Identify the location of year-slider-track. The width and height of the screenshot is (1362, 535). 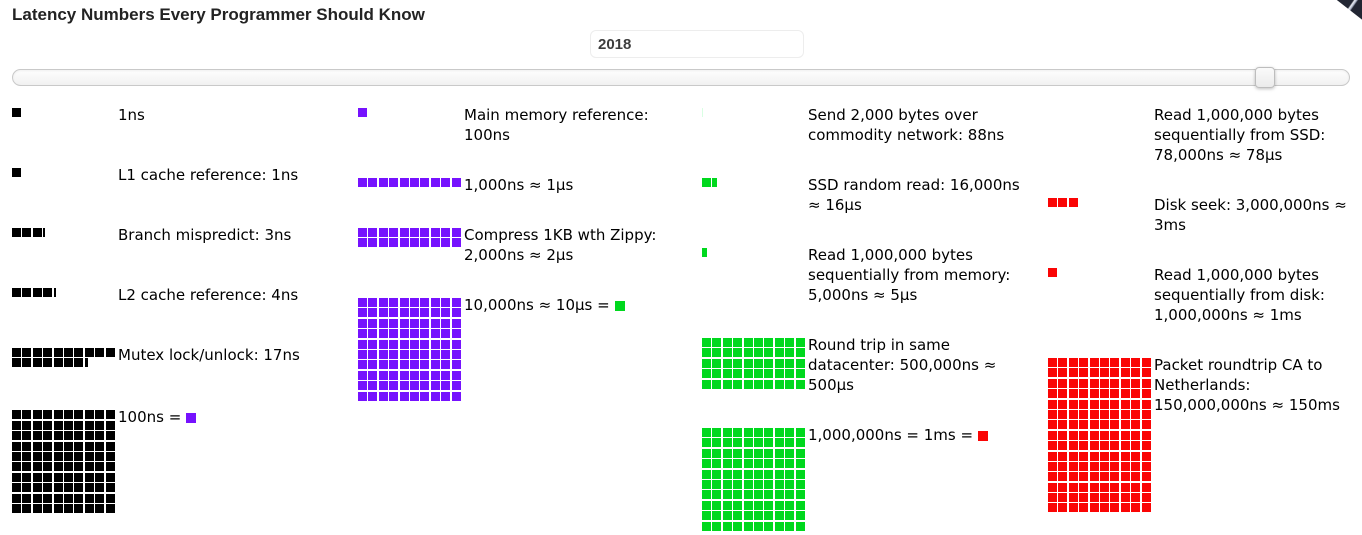
(681, 77).